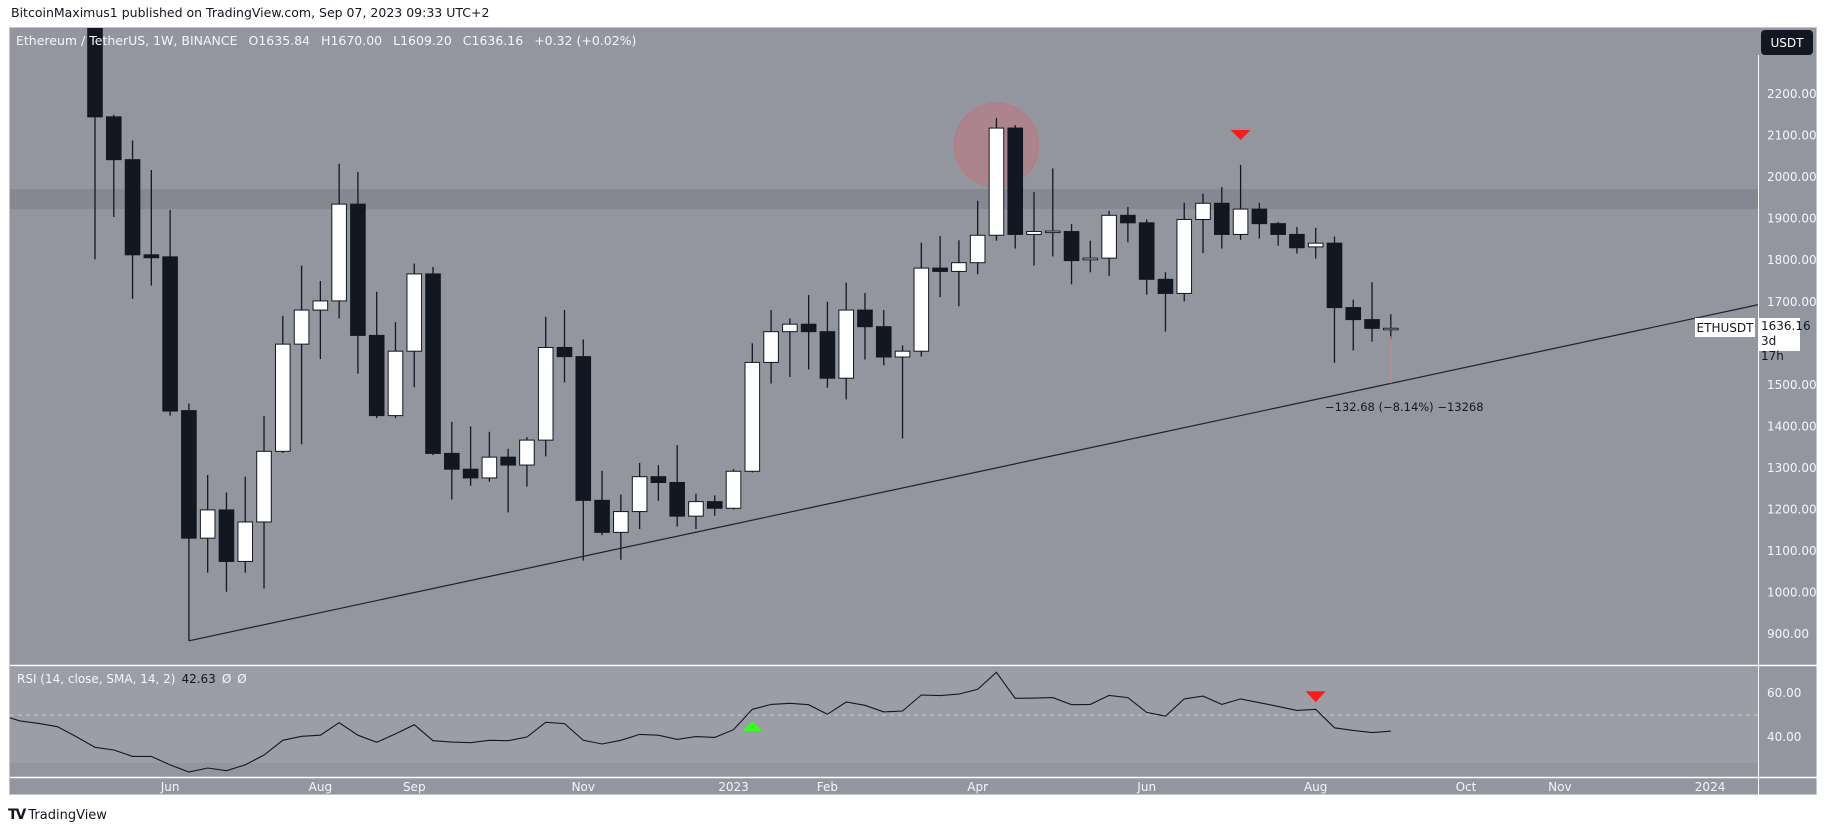 The height and width of the screenshot is (840, 1827). What do you see at coordinates (1787, 42) in the screenshot?
I see `currency-button: USDT` at bounding box center [1787, 42].